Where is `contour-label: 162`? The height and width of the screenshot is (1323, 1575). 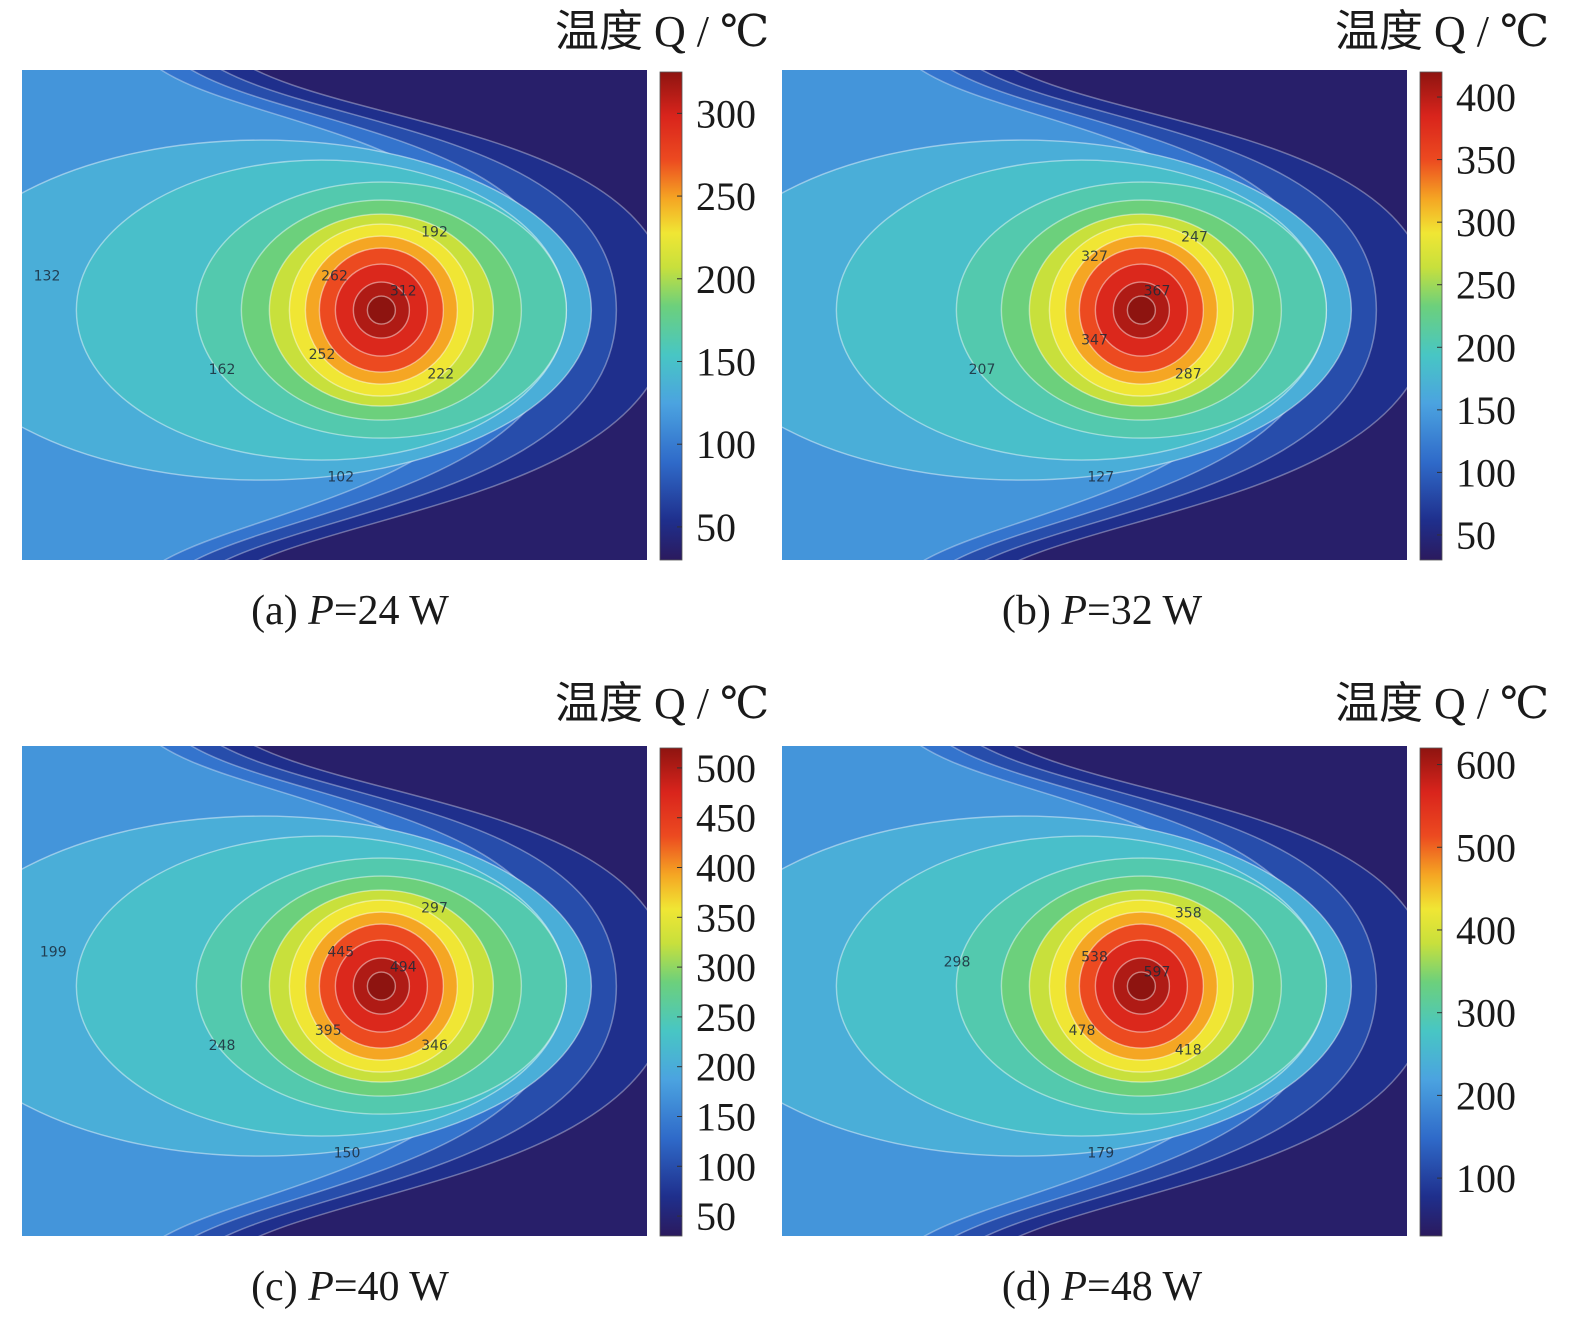 contour-label: 162 is located at coordinates (222, 370).